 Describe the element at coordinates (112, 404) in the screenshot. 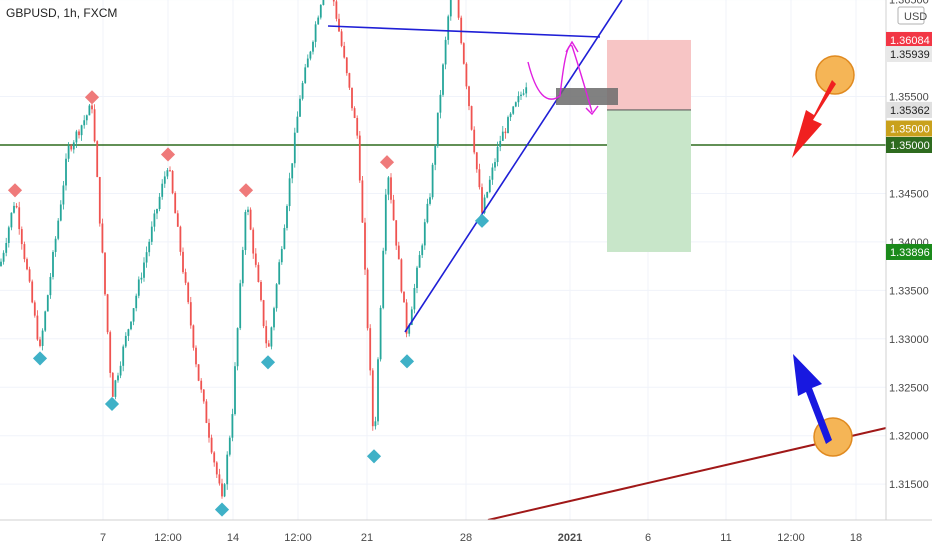

I see `swing-low-marker` at that location.